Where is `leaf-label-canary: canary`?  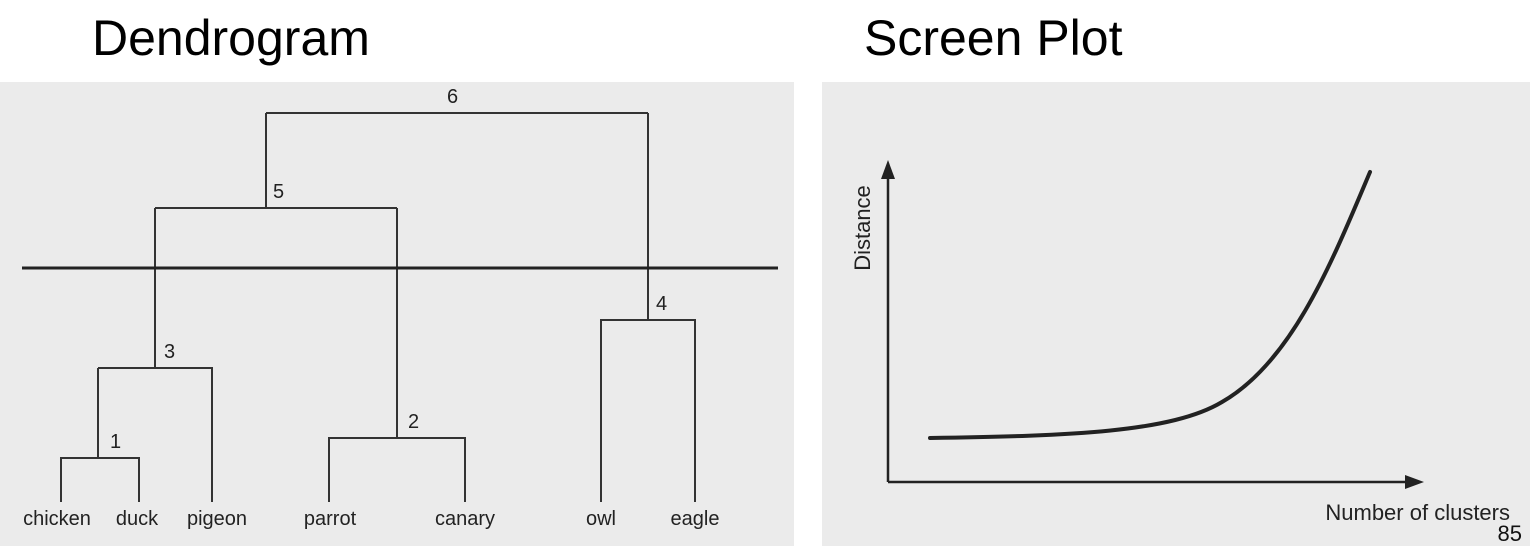 leaf-label-canary: canary is located at coordinates (465, 519).